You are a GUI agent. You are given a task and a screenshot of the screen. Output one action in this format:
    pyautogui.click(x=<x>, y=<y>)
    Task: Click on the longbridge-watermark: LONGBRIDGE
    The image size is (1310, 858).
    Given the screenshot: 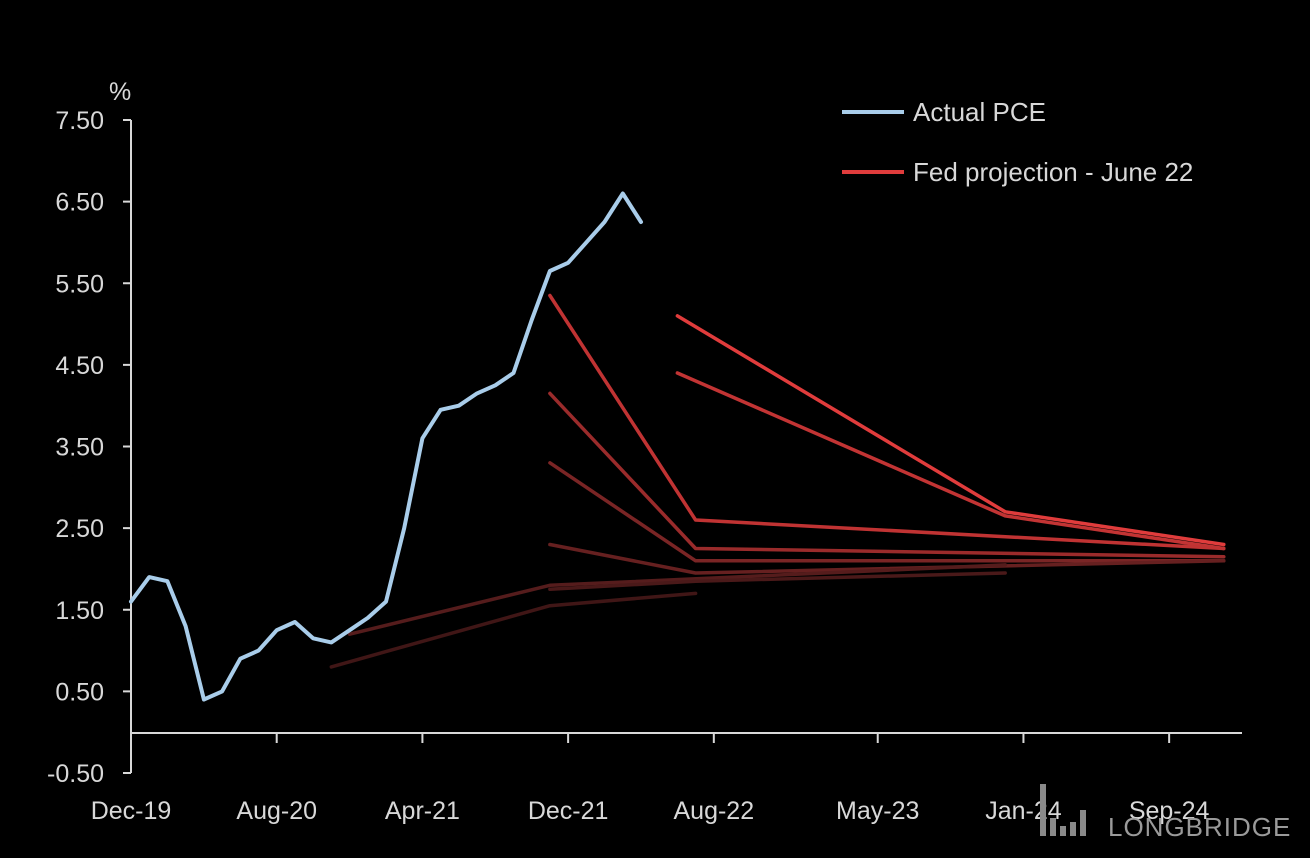 What is the action you would take?
    pyautogui.click(x=1165, y=813)
    